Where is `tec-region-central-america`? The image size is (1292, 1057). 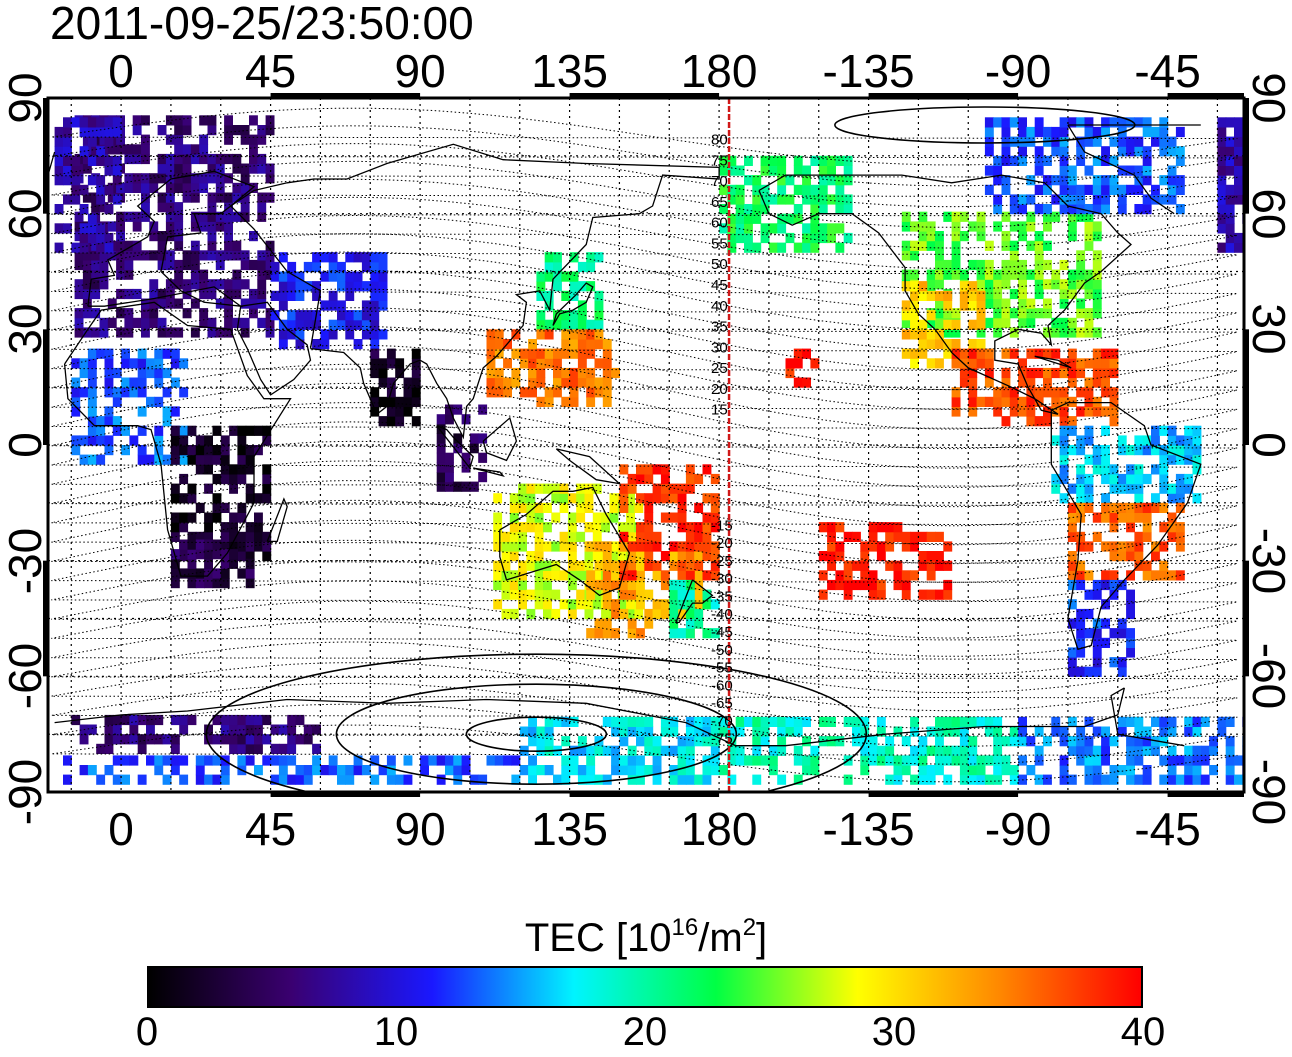 tec-region-central-america is located at coordinates (1035, 387).